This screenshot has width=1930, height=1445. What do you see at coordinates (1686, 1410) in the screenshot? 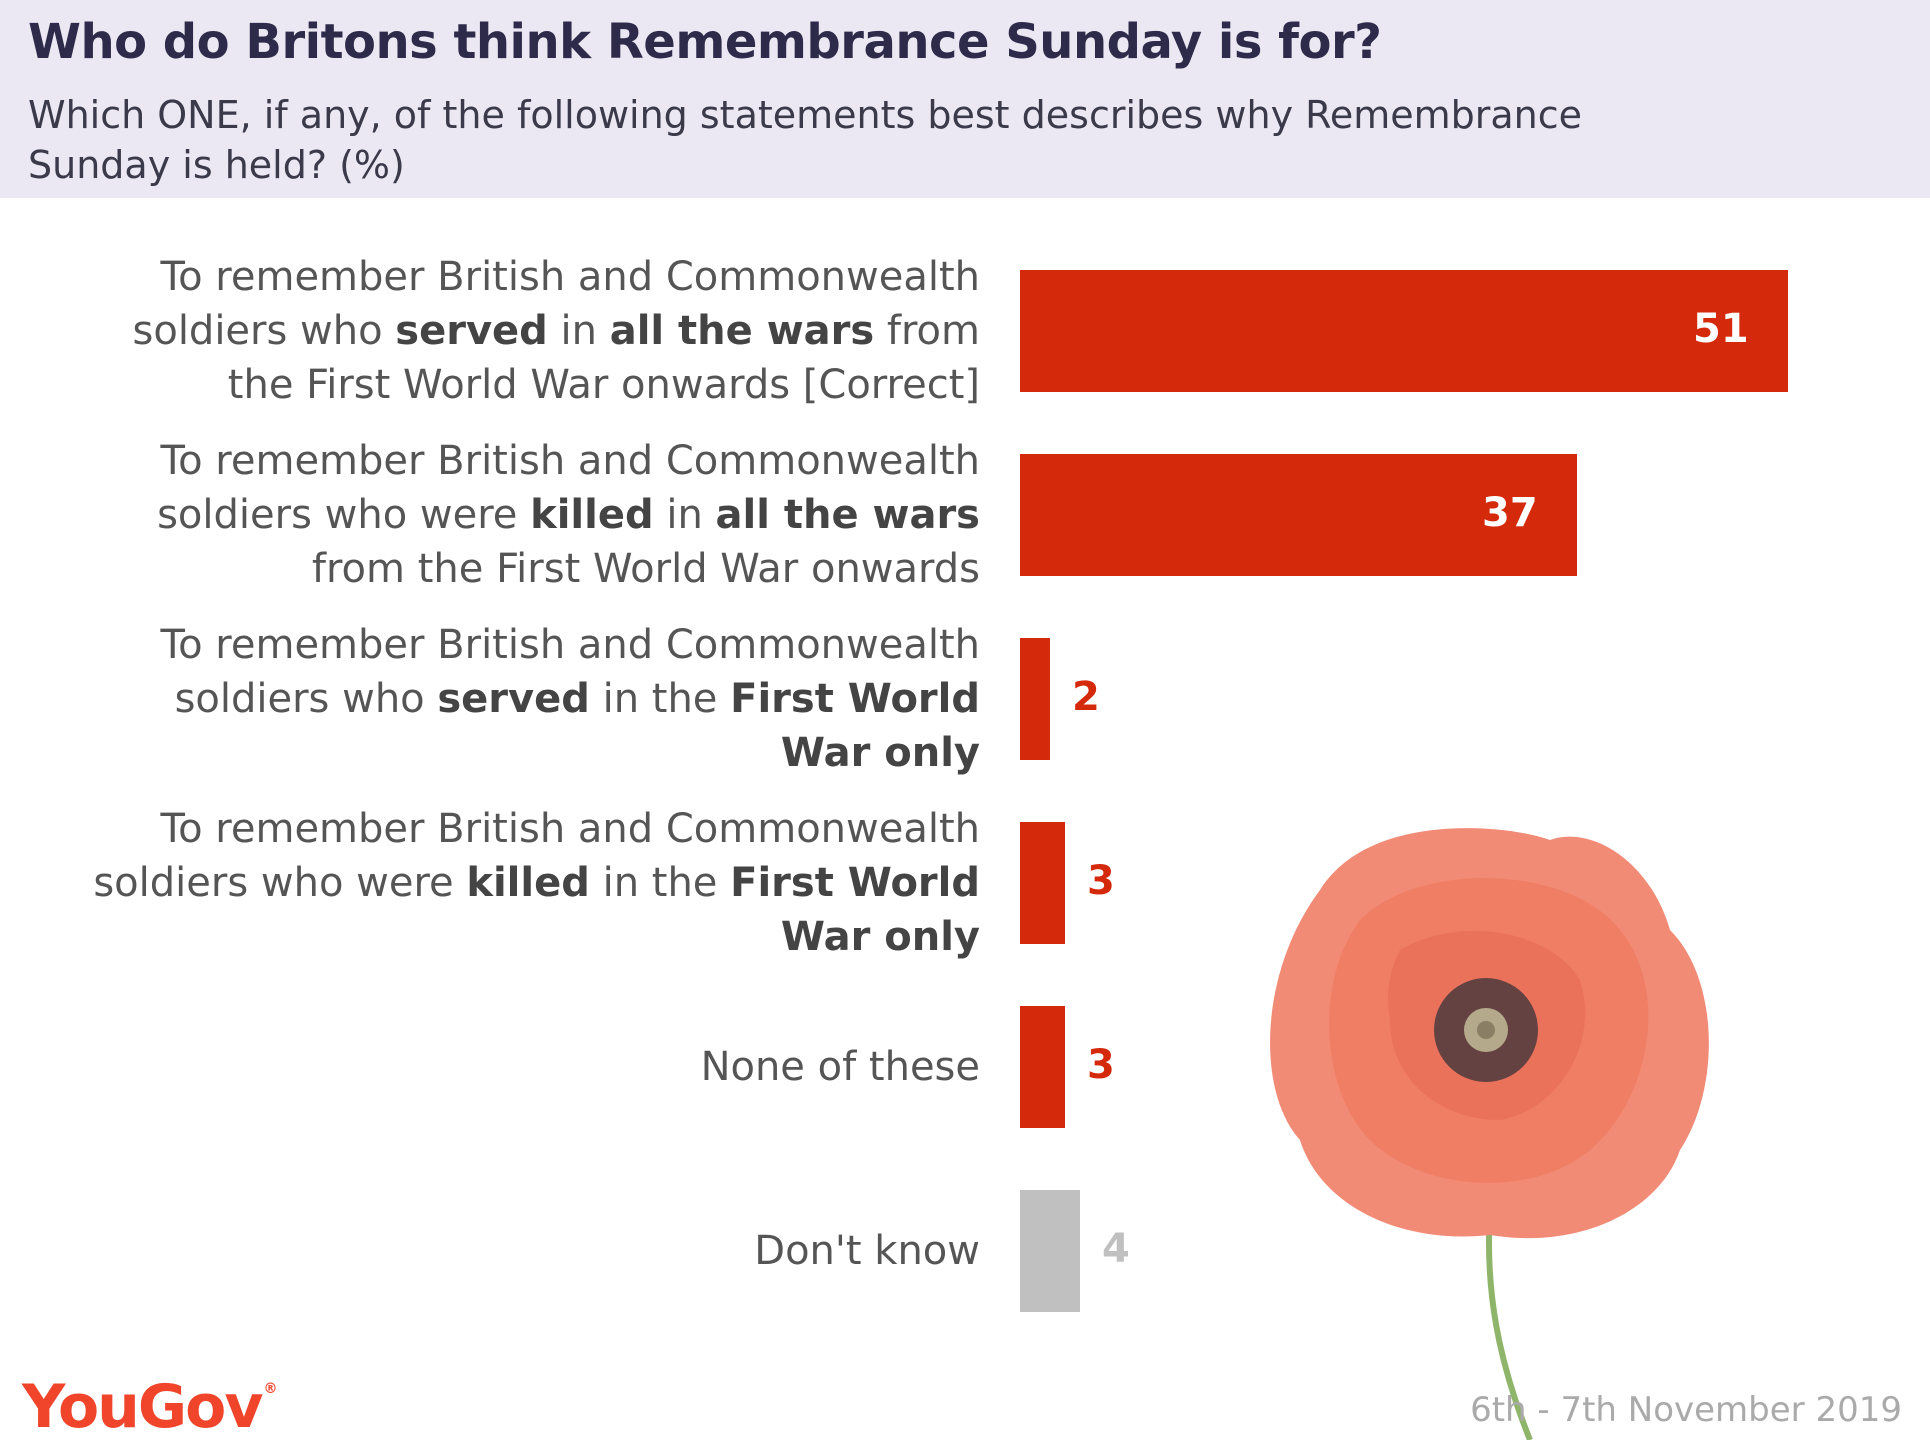
I see `survey-dates: 6th - 7th November 2019` at bounding box center [1686, 1410].